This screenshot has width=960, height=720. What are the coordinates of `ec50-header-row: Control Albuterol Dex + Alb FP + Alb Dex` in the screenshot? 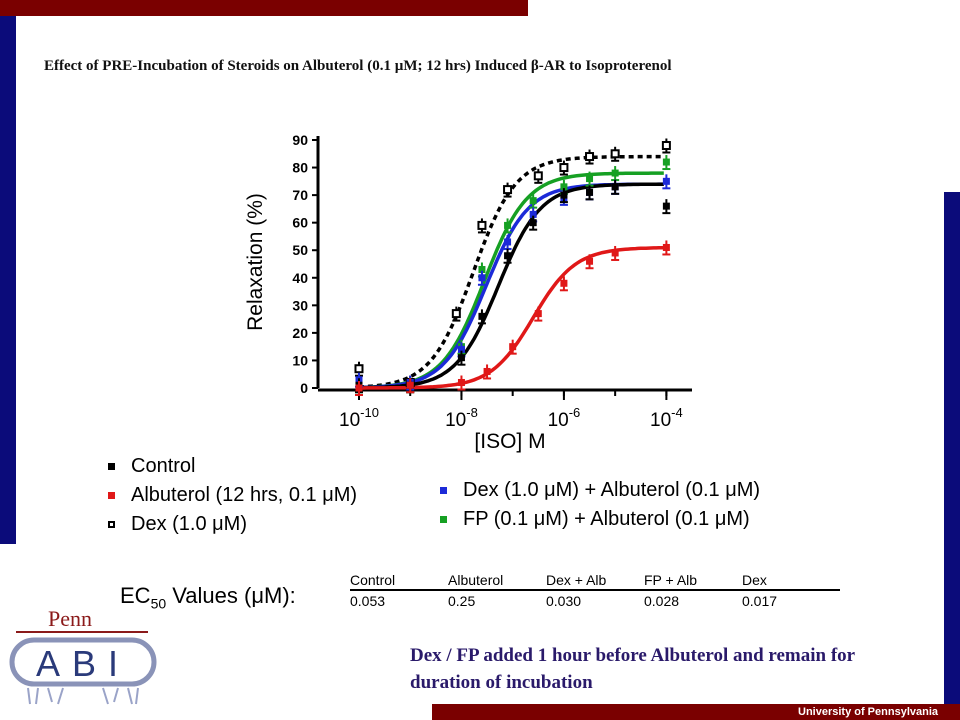 It's located at (595, 581).